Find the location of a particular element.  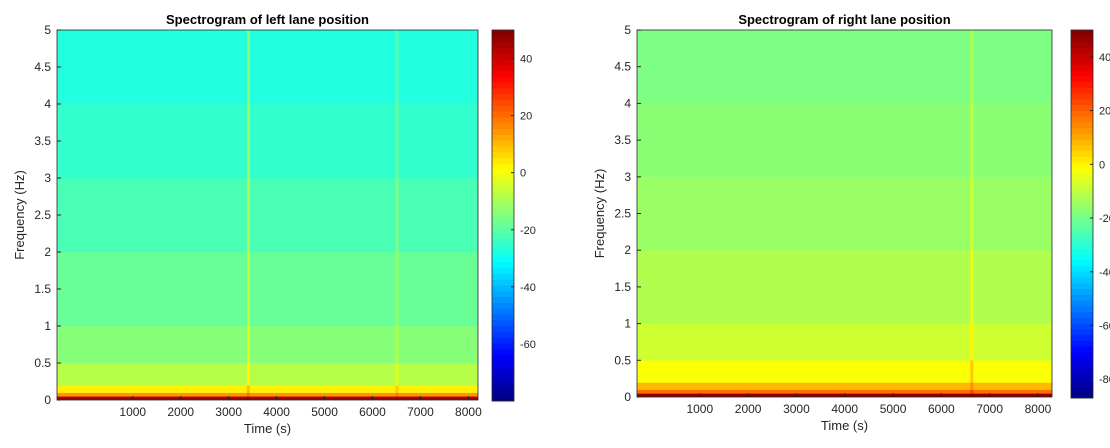

y-tick-label: 5 is located at coordinates (627, 30).